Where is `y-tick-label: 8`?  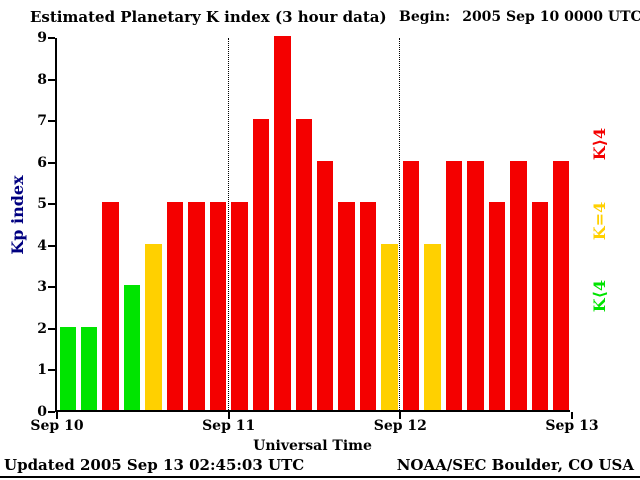 y-tick-label: 8 is located at coordinates (42, 79).